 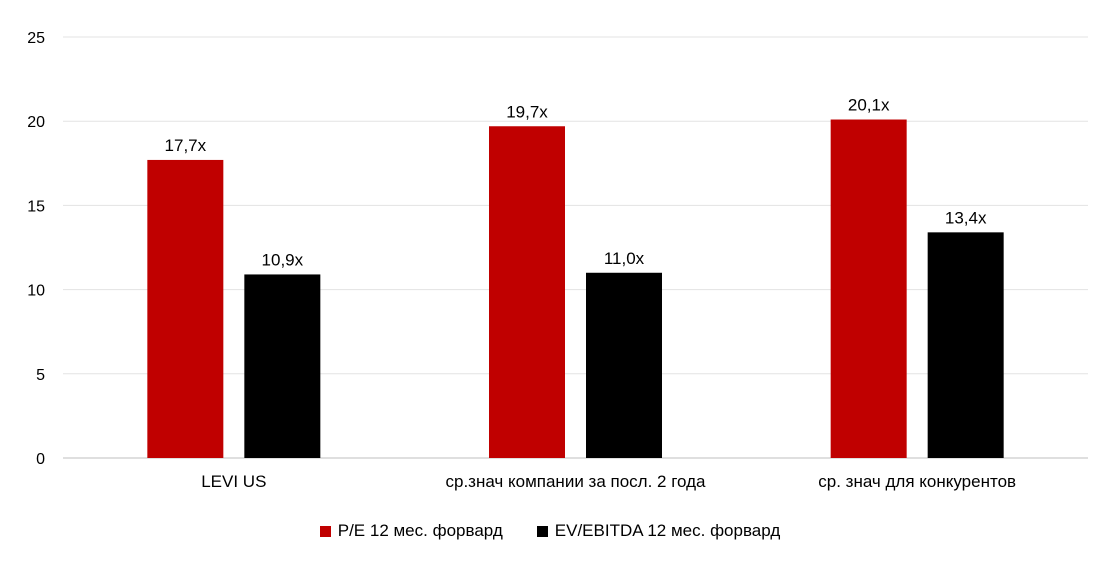 What do you see at coordinates (233, 481) in the screenshot?
I see `x-category-label: LEVI US` at bounding box center [233, 481].